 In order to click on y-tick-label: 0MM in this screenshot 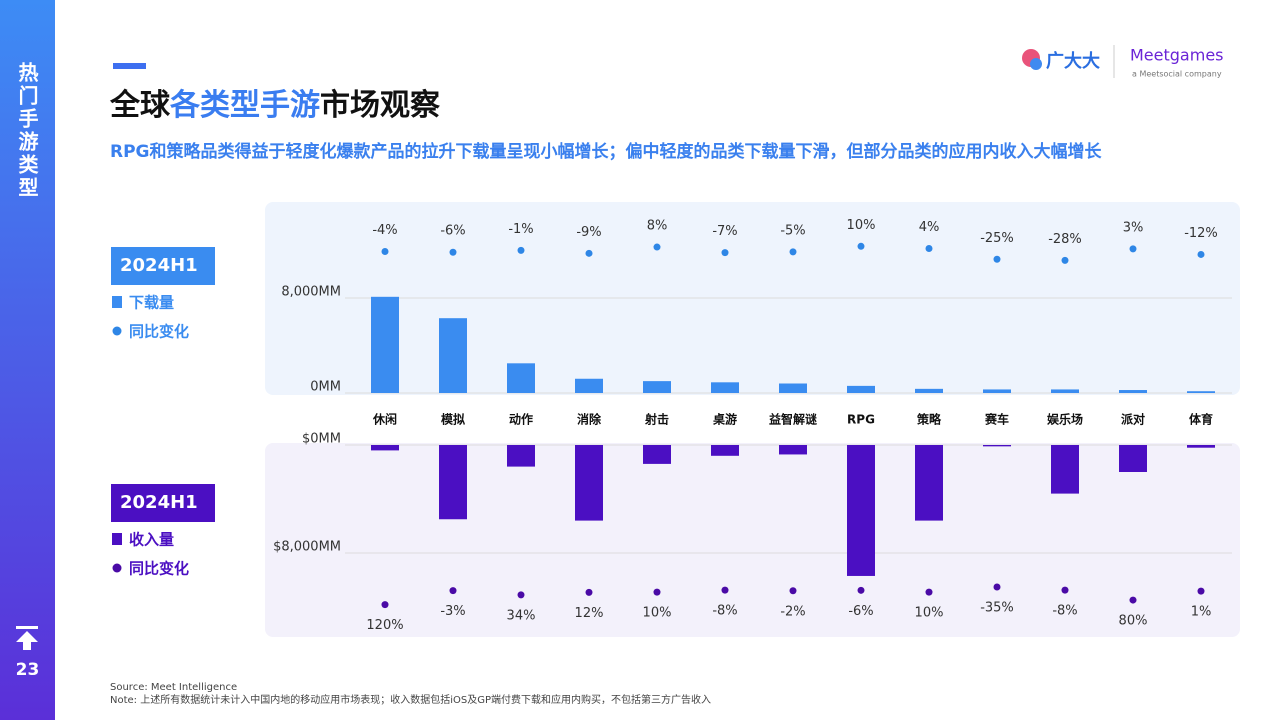, I will do `click(325, 387)`.